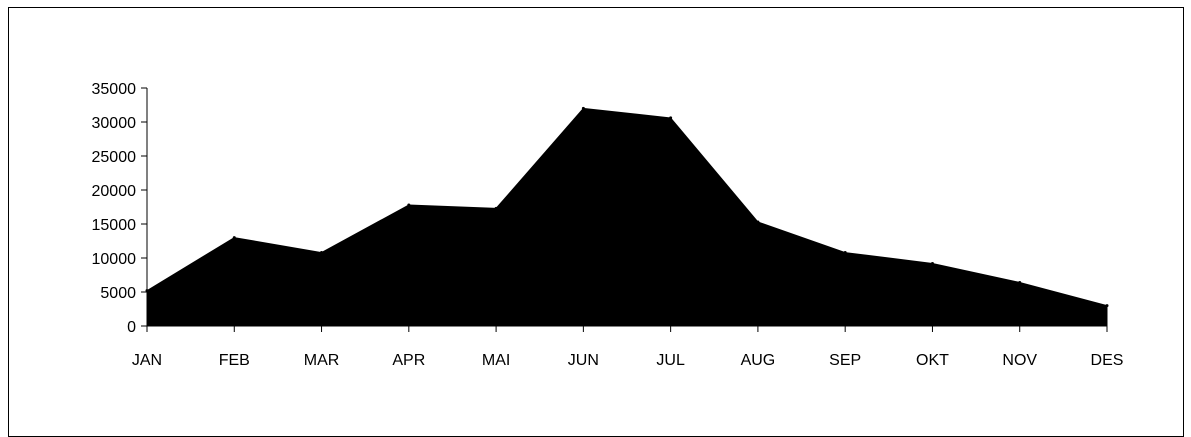 The height and width of the screenshot is (437, 1191). I want to click on y-tick-label: 10000, so click(114, 259).